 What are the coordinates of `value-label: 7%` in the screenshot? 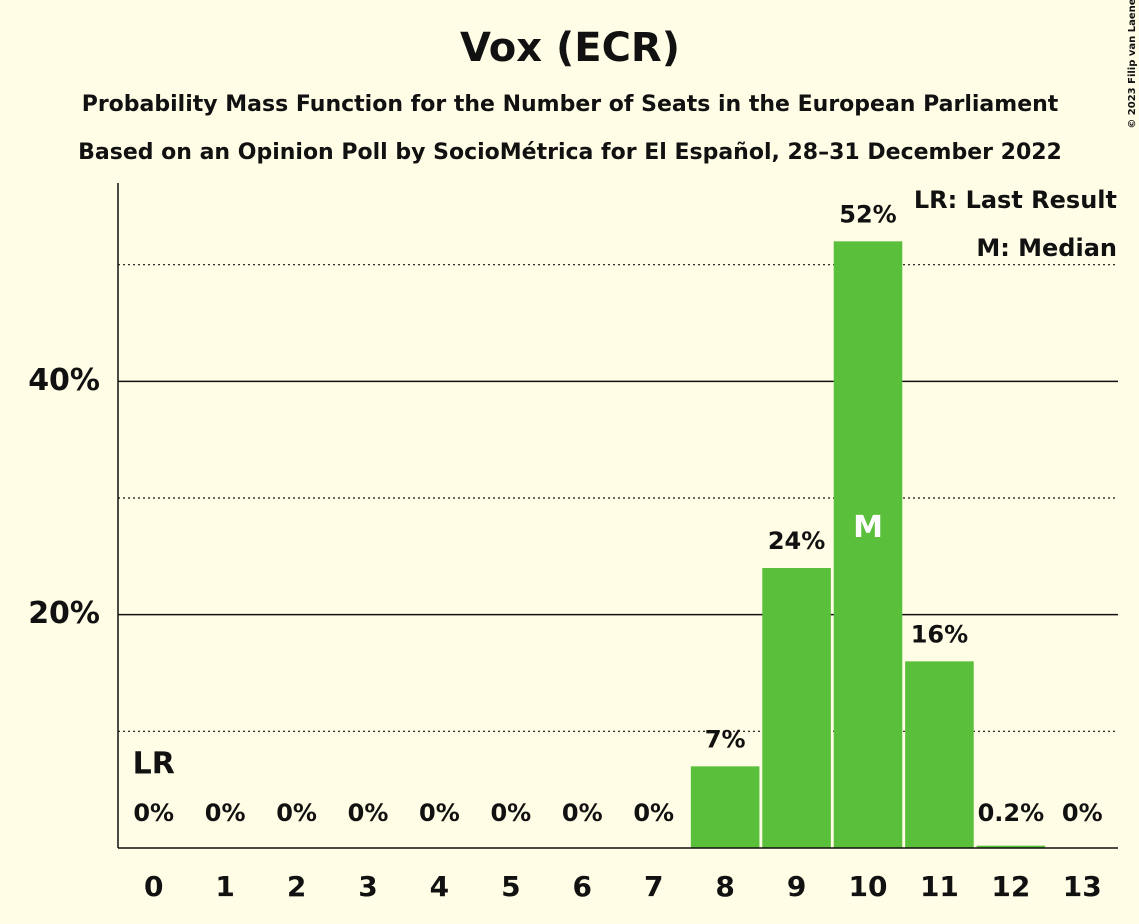 It's located at (725, 739).